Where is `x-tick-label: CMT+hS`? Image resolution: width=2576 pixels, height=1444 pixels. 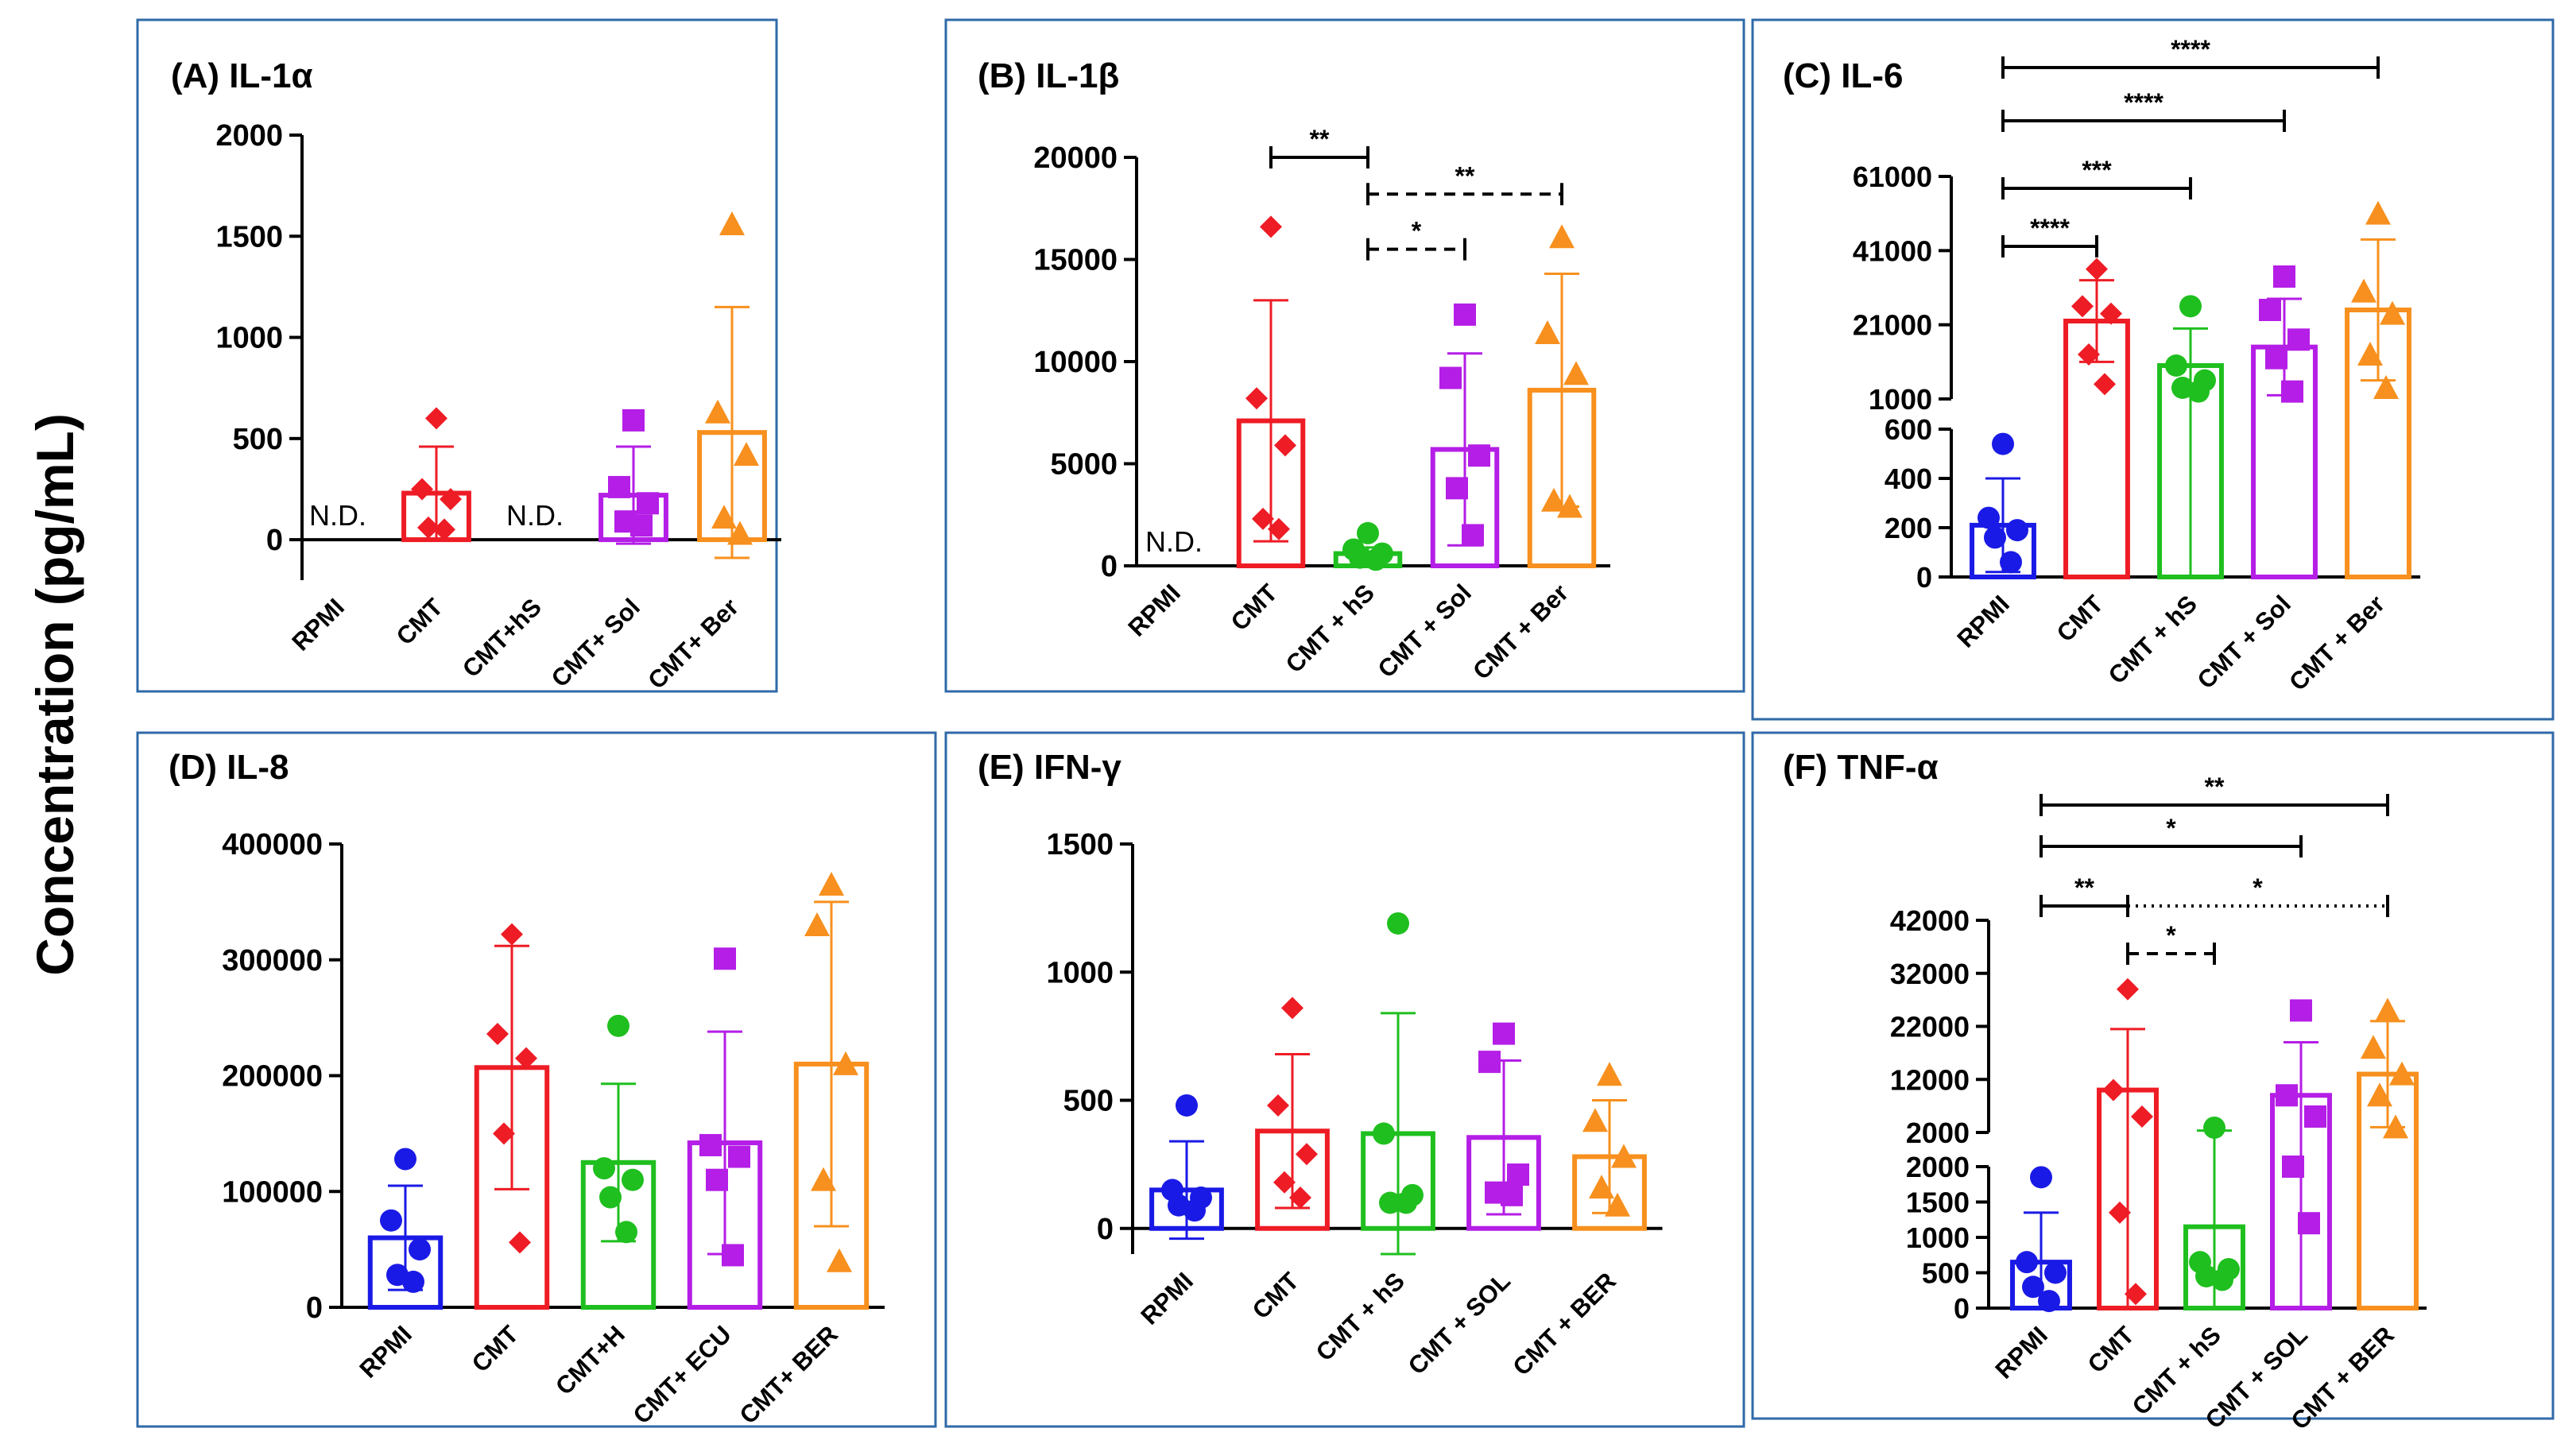
x-tick-label: CMT+hS is located at coordinates (502, 638).